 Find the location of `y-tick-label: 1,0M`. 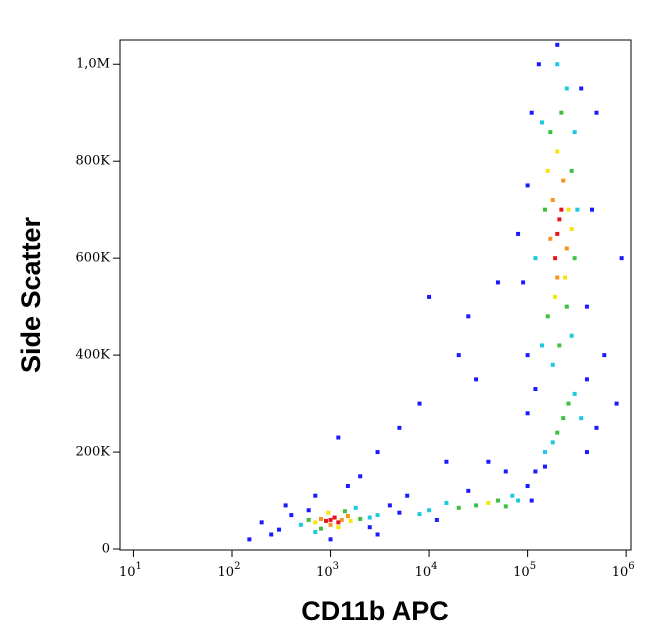

y-tick-label: 1,0M is located at coordinates (93, 64).